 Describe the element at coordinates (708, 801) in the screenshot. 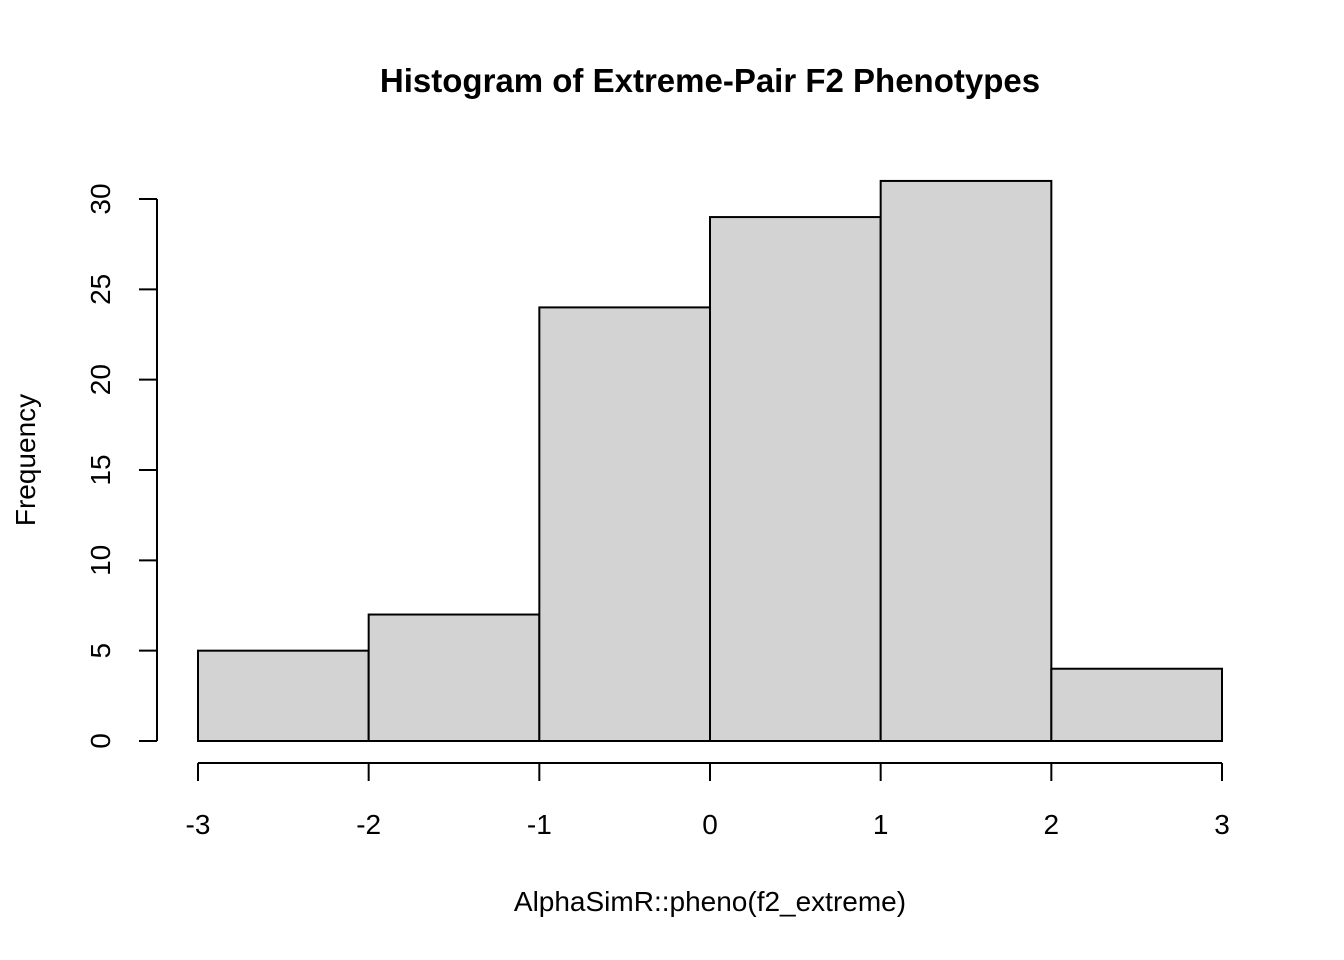

I see `x-axis: -3 -2 -1 0 1 2 3` at that location.